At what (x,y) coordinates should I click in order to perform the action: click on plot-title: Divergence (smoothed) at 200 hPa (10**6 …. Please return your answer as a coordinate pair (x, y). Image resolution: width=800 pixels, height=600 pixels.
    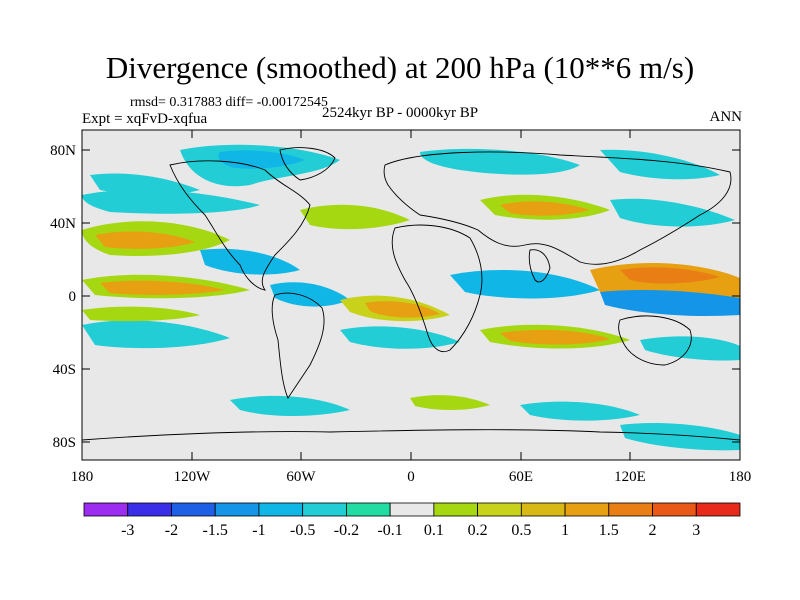
    Looking at the image, I should click on (400, 67).